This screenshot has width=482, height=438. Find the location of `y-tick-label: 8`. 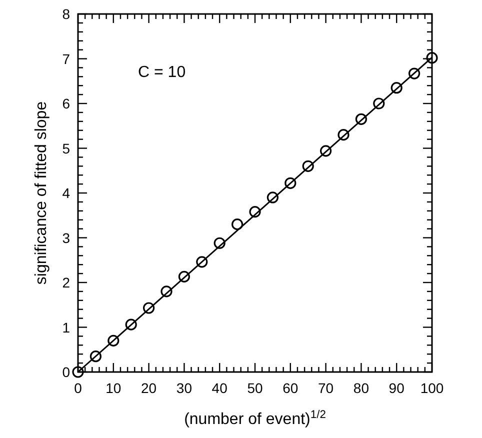

y-tick-label: 8 is located at coordinates (66, 14).